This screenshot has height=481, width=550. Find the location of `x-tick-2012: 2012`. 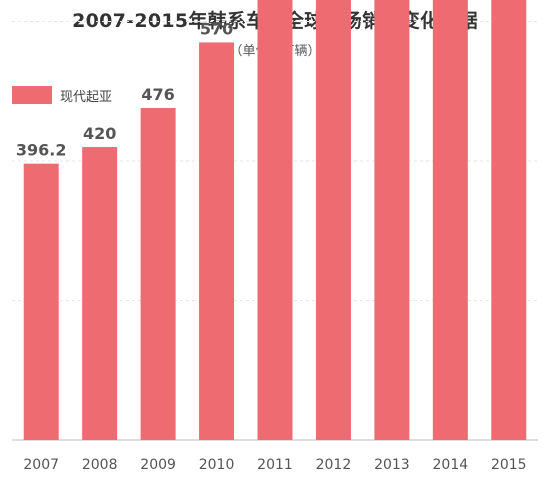

x-tick-2012: 2012 is located at coordinates (334, 465).